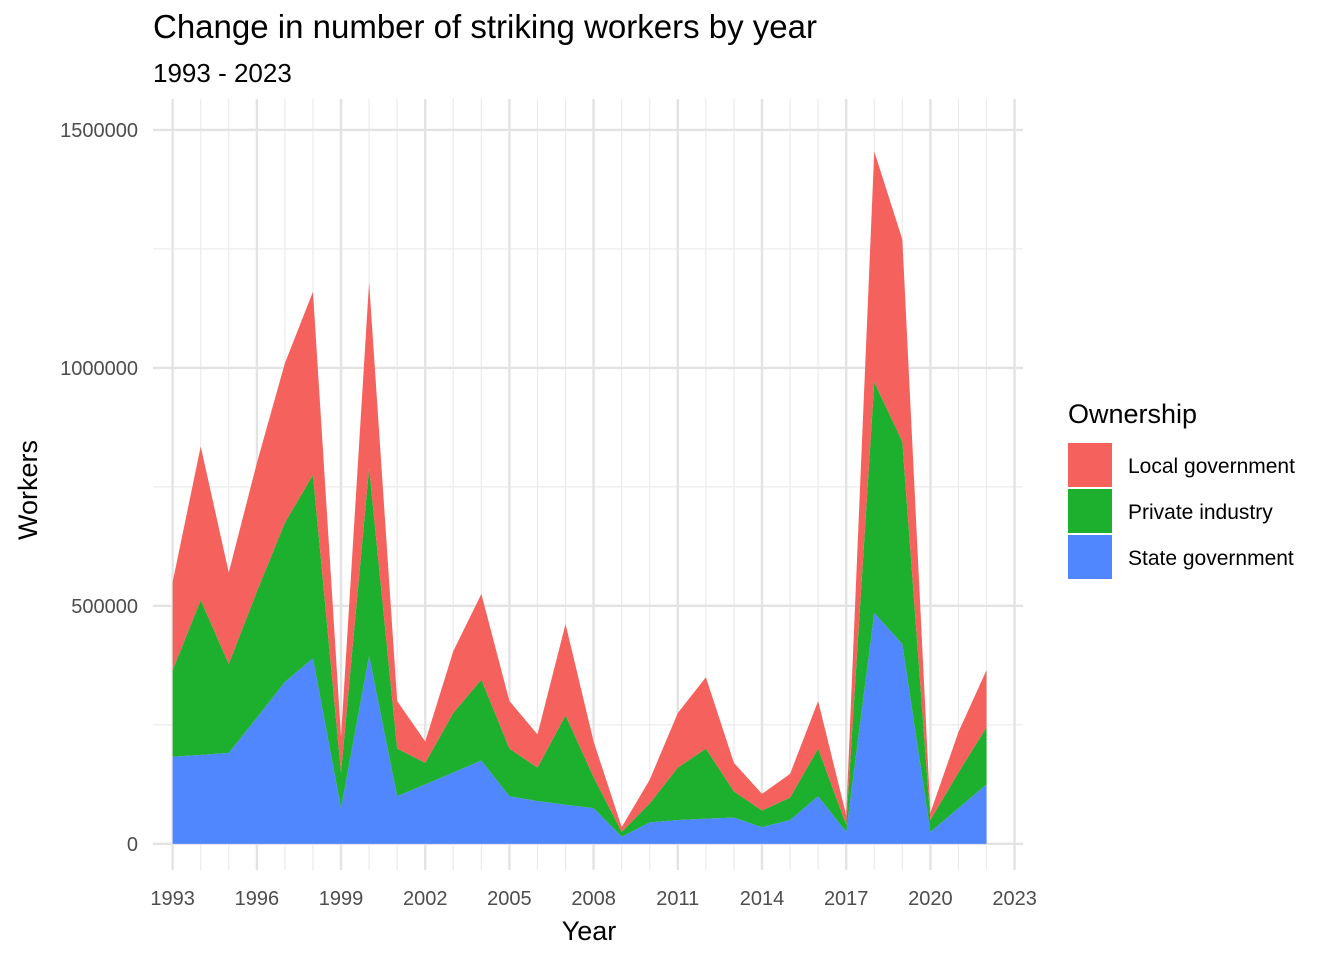 This screenshot has height=960, width=1344. What do you see at coordinates (425, 899) in the screenshot?
I see `x-tick-label: 2002` at bounding box center [425, 899].